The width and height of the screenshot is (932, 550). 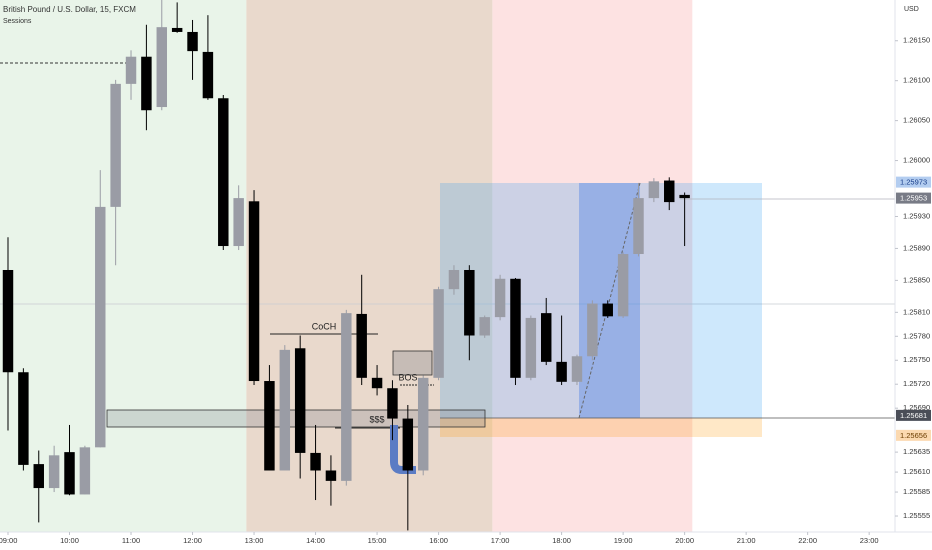 I want to click on price-marker-label: 1.25656, so click(x=913, y=435).